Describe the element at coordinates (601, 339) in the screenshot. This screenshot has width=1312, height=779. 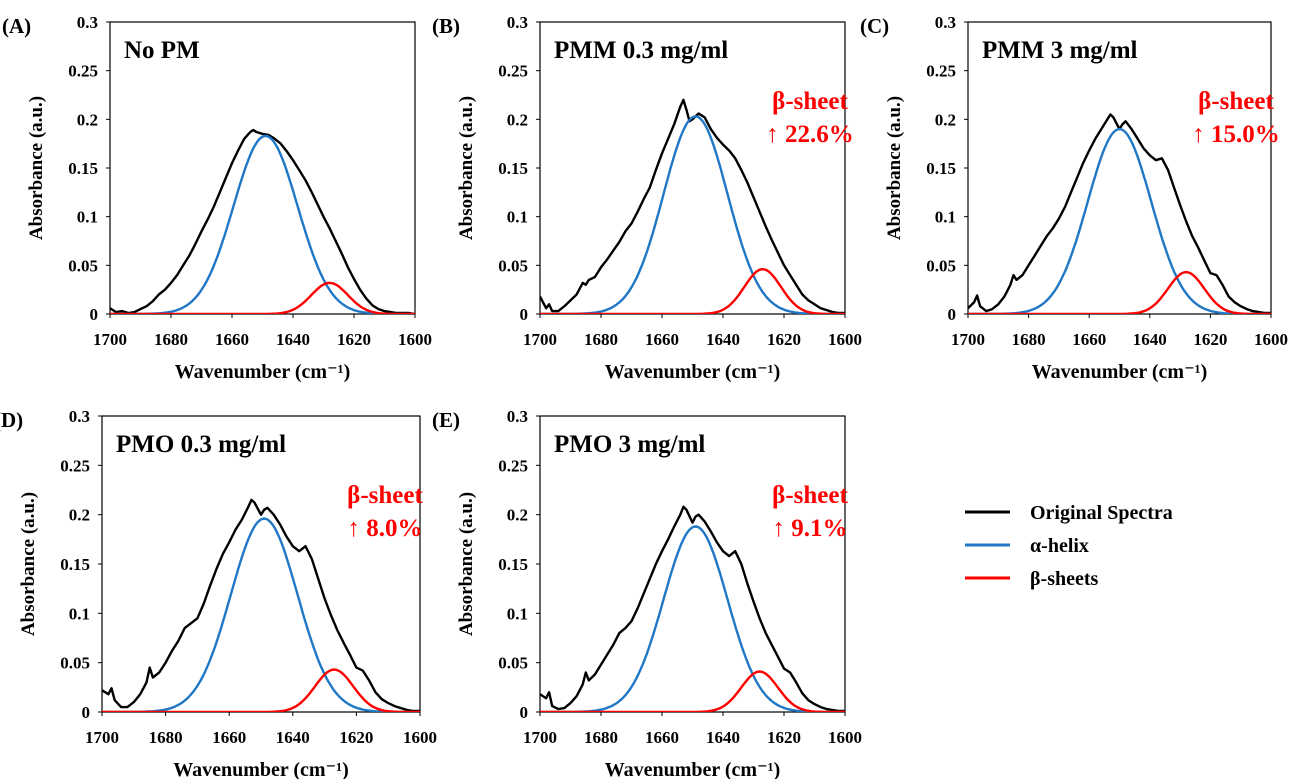
I see `x-tick-label-b: 1680` at that location.